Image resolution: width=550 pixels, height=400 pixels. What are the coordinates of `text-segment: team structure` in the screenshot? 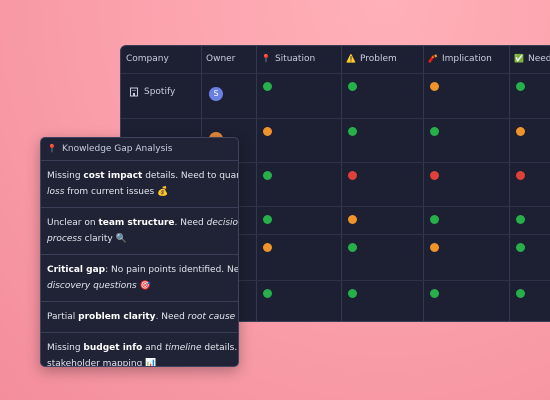 It's located at (136, 223).